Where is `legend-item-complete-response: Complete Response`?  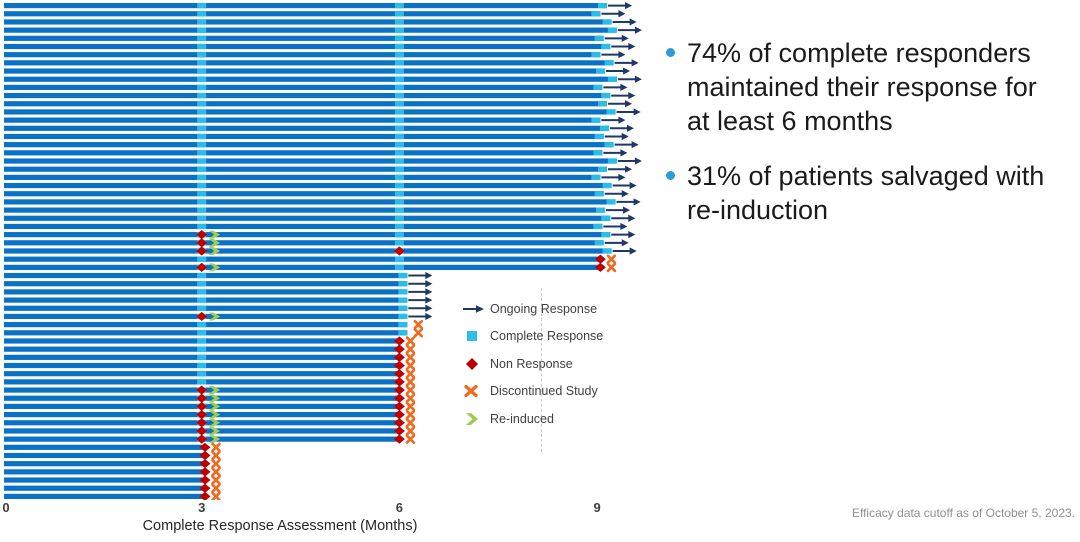
legend-item-complete-response: Complete Response is located at coordinates (549, 337).